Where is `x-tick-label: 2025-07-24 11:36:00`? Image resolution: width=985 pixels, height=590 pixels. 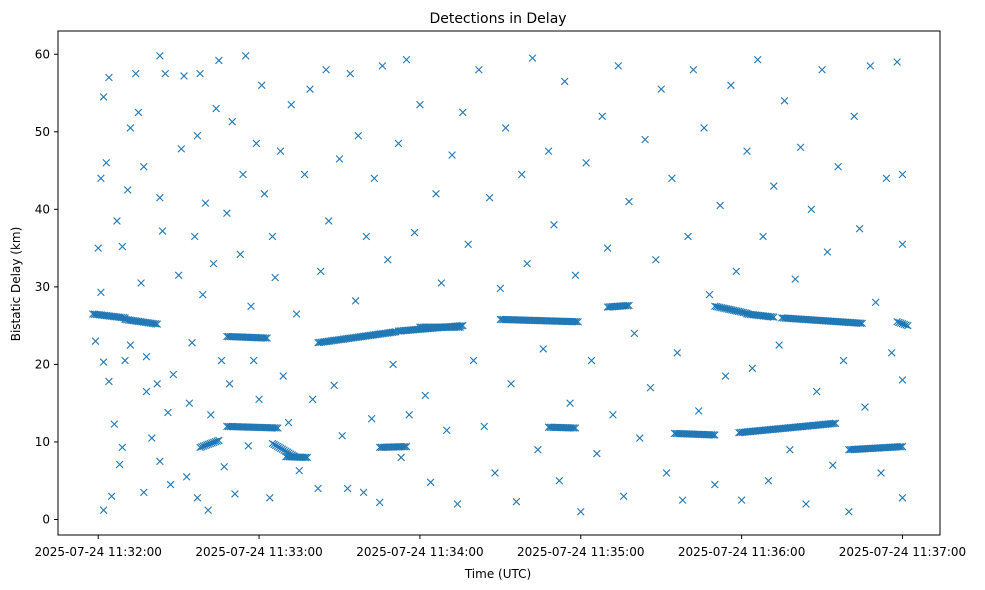
x-tick-label: 2025-07-24 11:36:00 is located at coordinates (741, 552).